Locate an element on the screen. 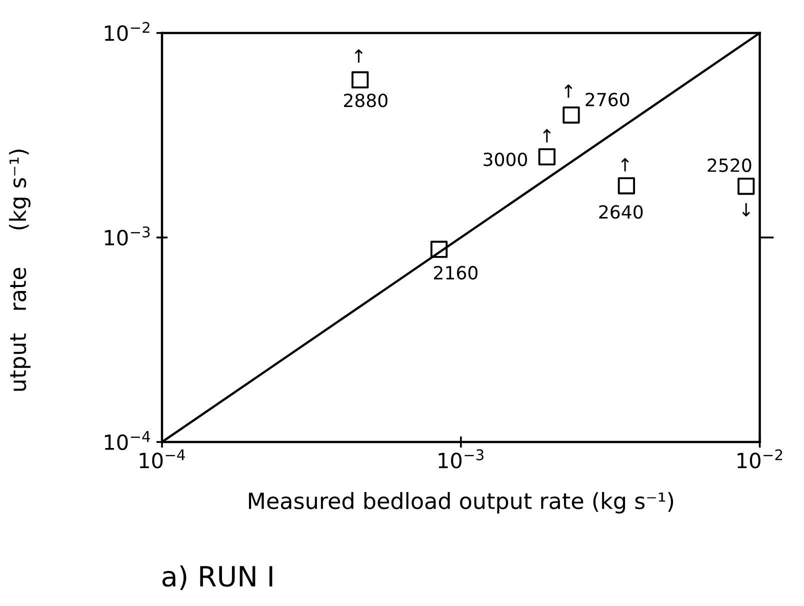 The width and height of the screenshot is (804, 606). annotation: 3000 is located at coordinates (506, 159).